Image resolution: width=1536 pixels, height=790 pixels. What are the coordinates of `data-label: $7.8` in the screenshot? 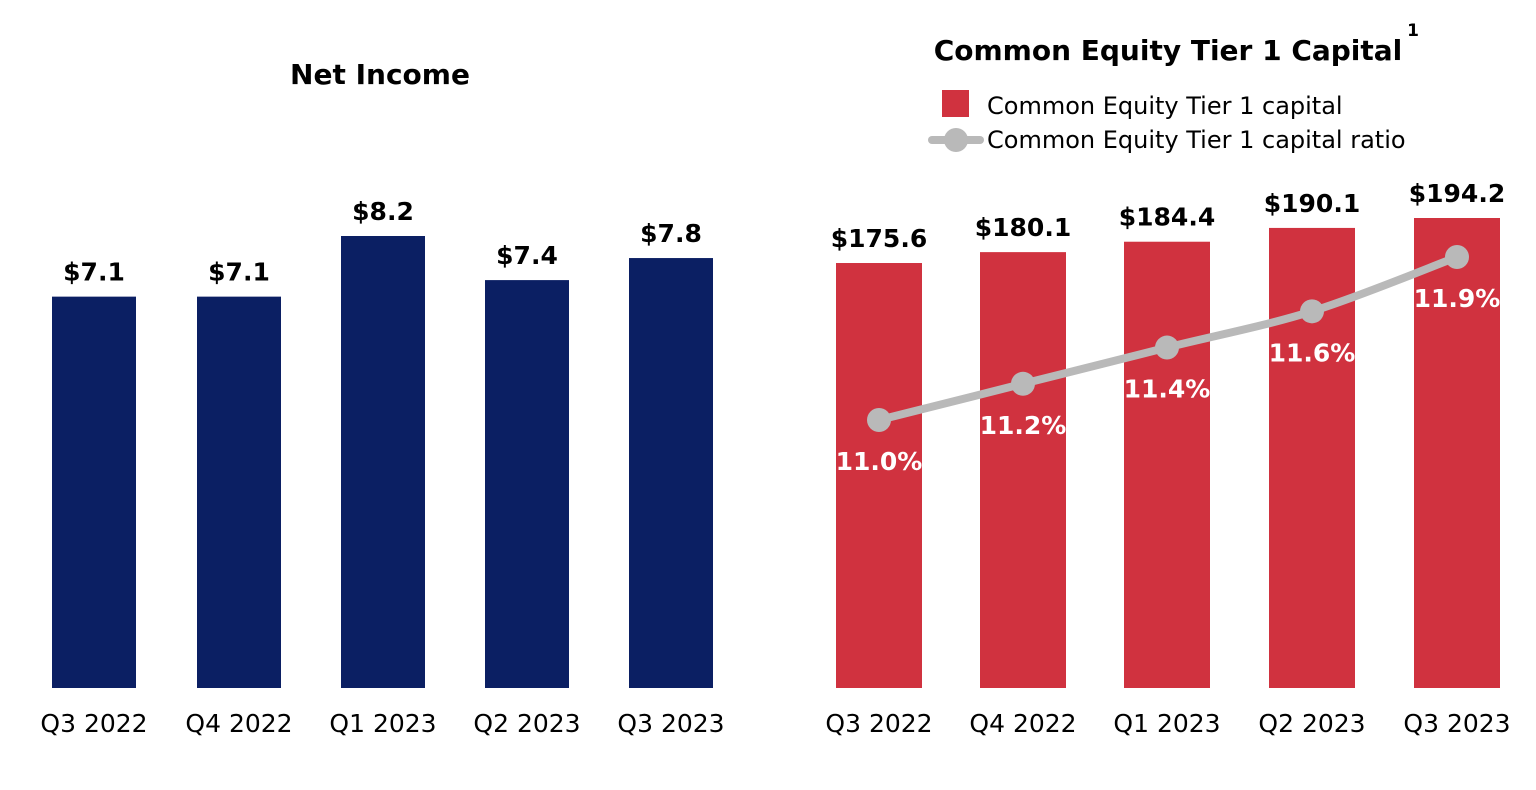 It's located at (671, 233).